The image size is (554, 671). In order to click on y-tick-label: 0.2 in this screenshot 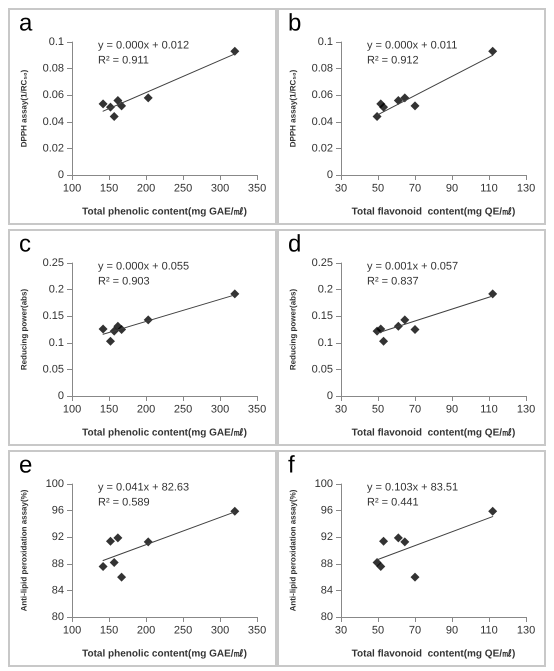, I will do `click(56, 290)`.